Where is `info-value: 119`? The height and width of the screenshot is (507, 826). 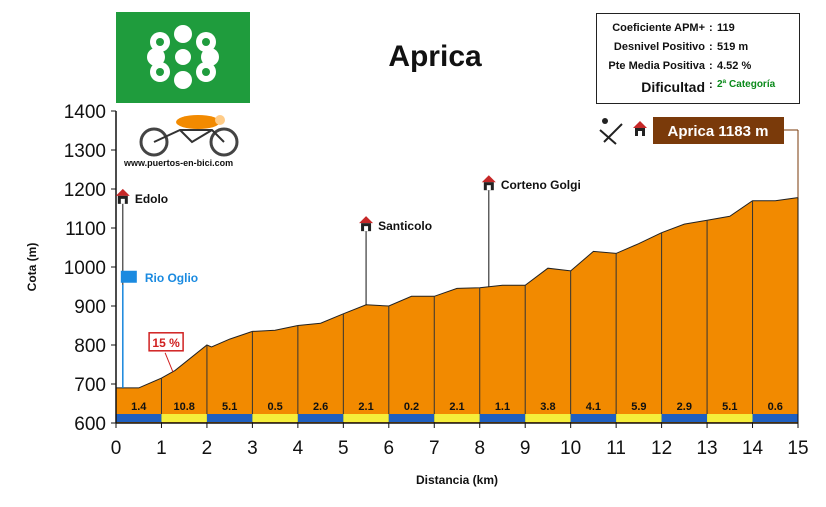 info-value: 119 is located at coordinates (726, 28).